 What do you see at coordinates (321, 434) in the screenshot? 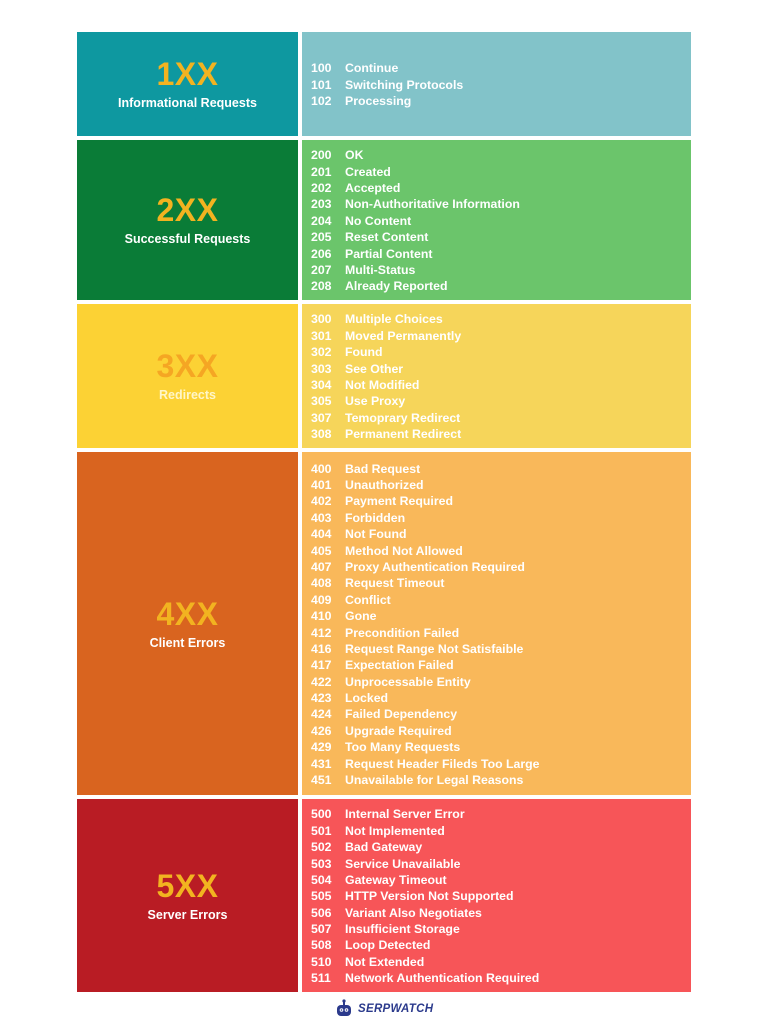
I see `status-code-number: 308` at bounding box center [321, 434].